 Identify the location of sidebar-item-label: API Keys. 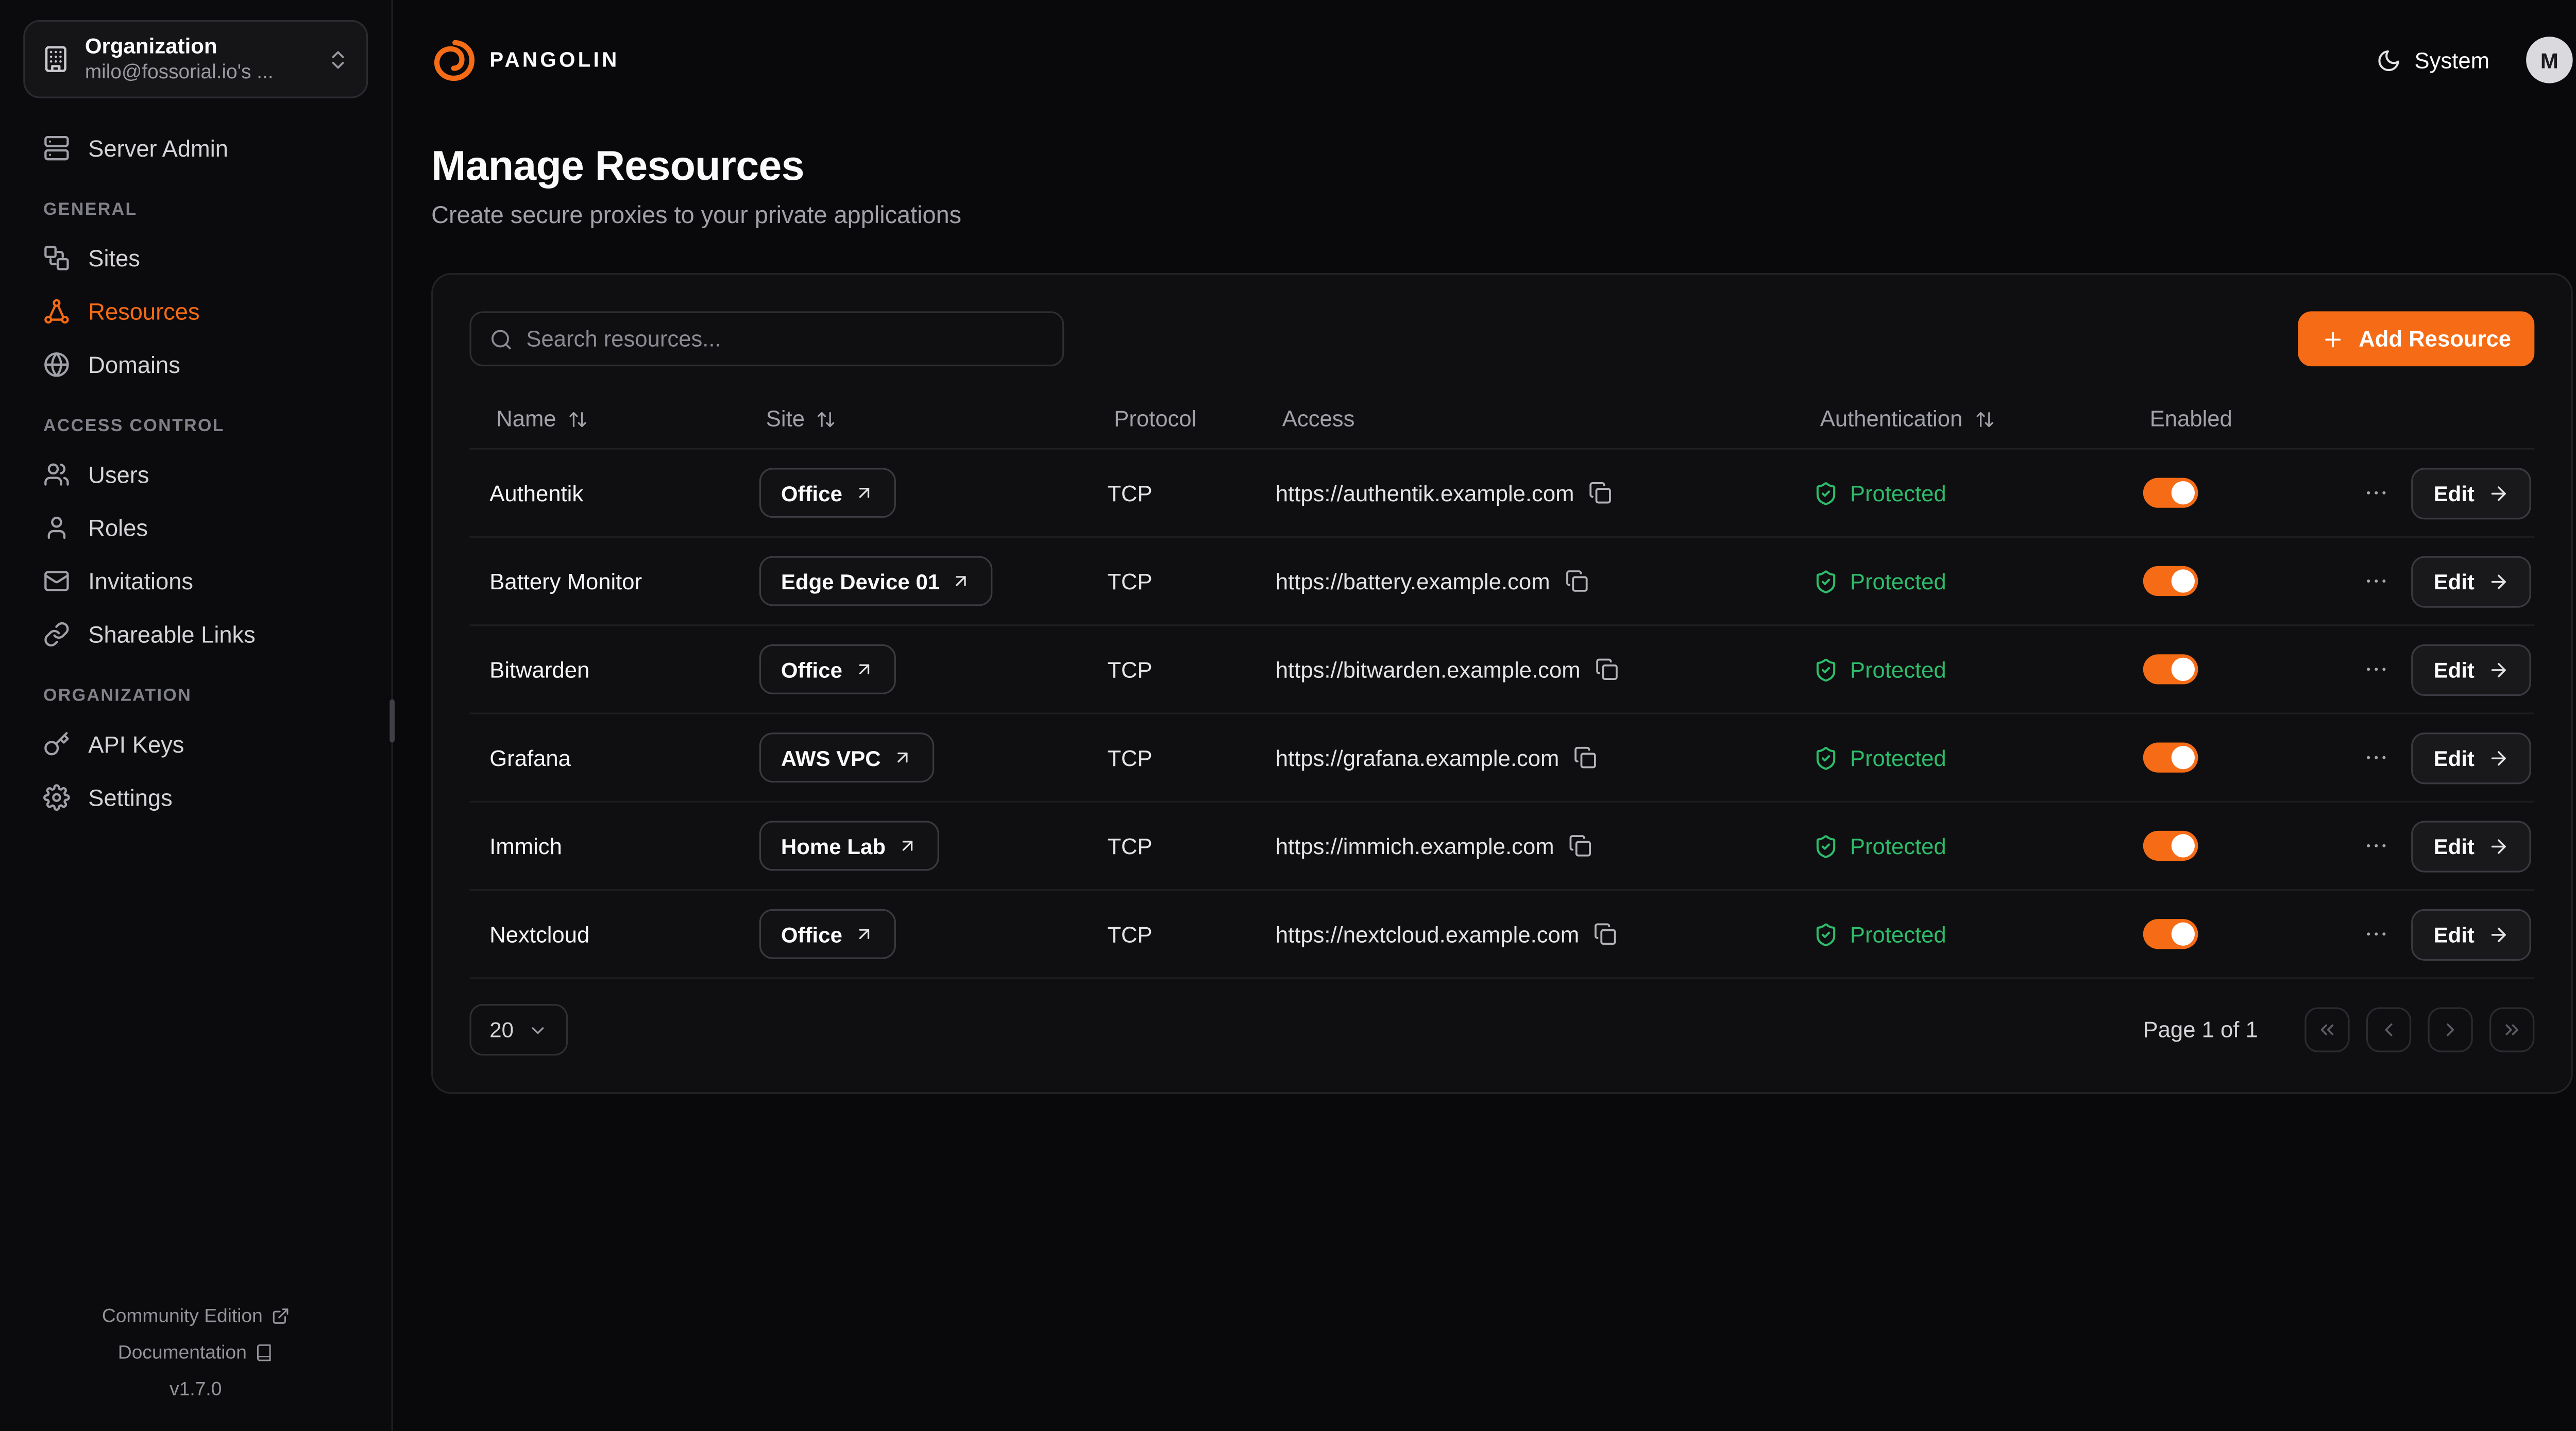
(136, 744).